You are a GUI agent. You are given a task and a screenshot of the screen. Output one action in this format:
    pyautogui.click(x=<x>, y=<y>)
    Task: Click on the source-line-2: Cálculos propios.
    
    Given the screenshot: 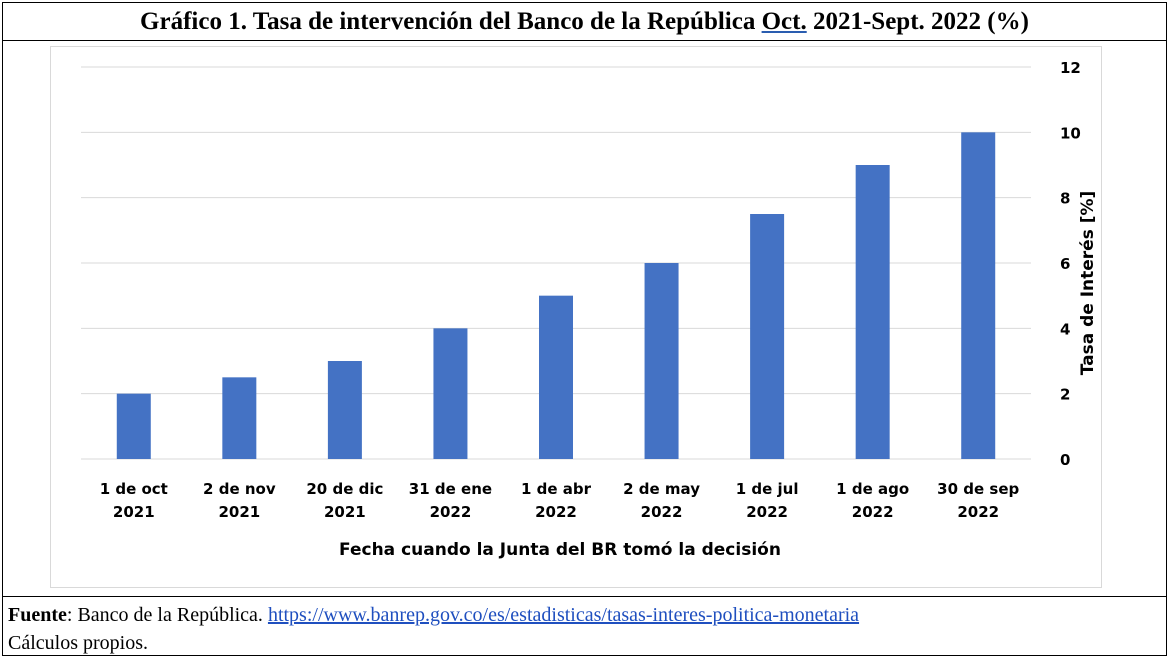 What is the action you would take?
    pyautogui.click(x=78, y=643)
    